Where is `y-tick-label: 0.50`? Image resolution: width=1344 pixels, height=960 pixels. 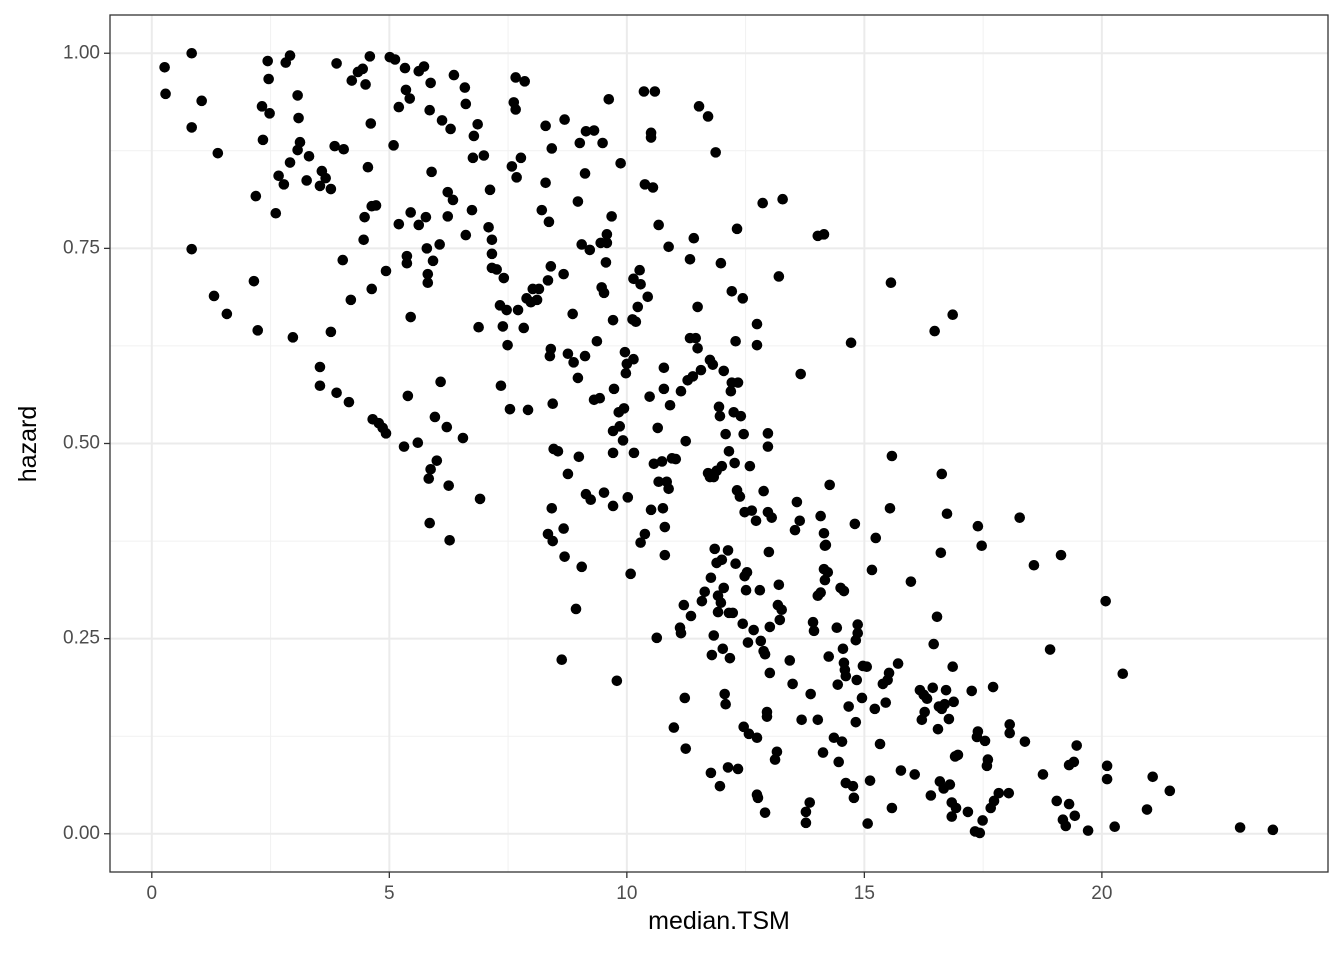
y-tick-label: 0.50 is located at coordinates (81, 443).